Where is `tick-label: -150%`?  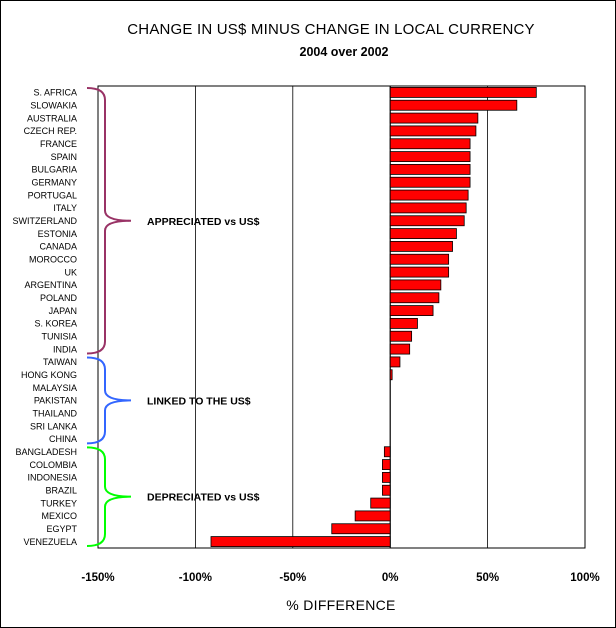
tick-label: -150% is located at coordinates (97, 578).